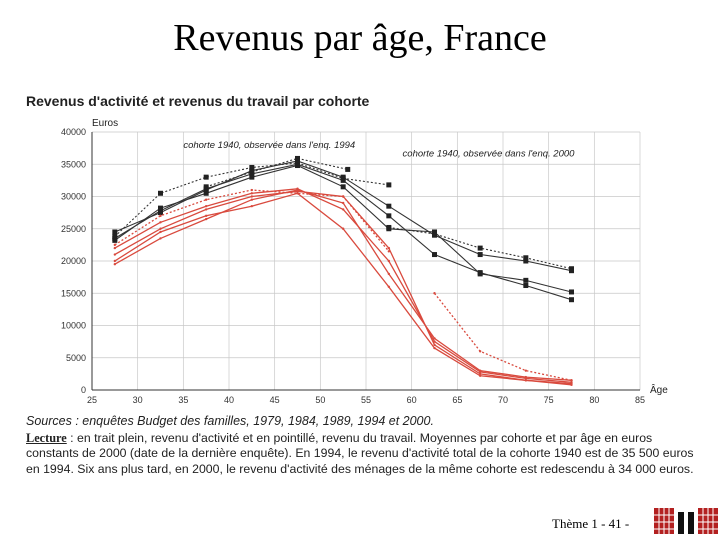 The height and width of the screenshot is (540, 720). I want to click on cohort-annotation: cohorte 1940, observée dans l'enq. 1994, so click(269, 145).